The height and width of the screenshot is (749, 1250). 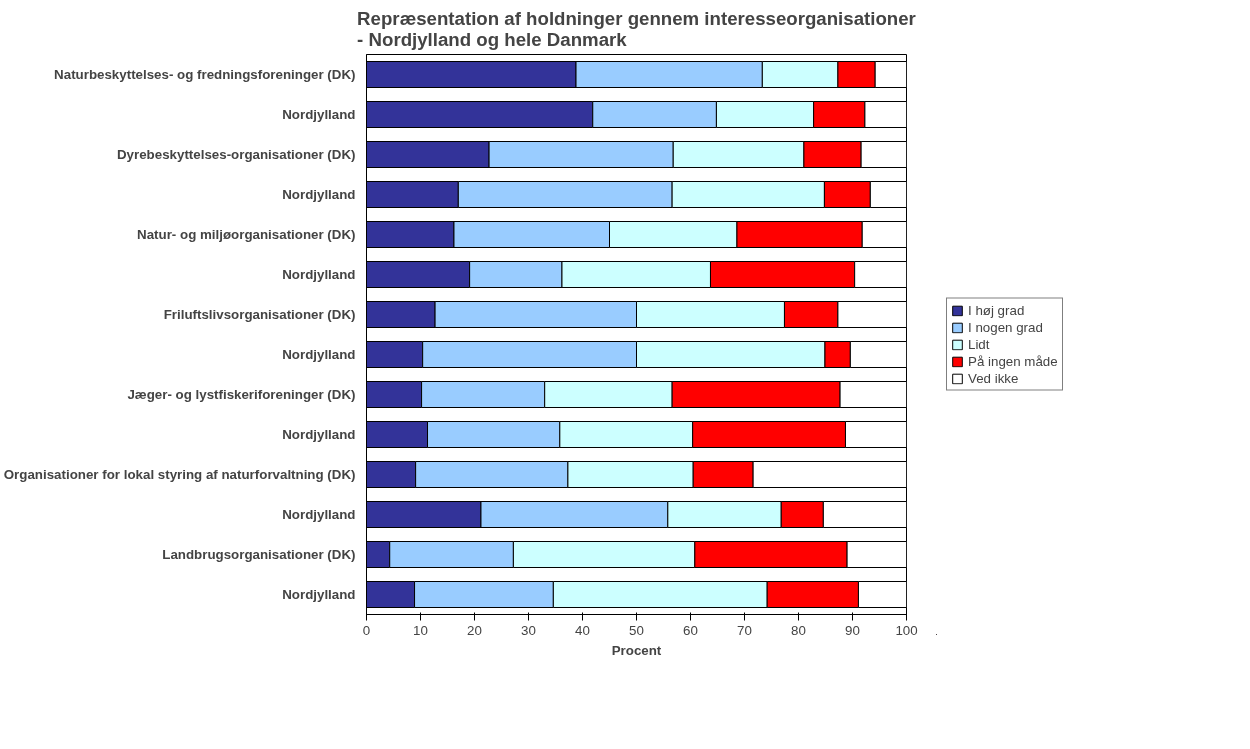 What do you see at coordinates (690, 630) in the screenshot?
I see `x-tick-label: 60` at bounding box center [690, 630].